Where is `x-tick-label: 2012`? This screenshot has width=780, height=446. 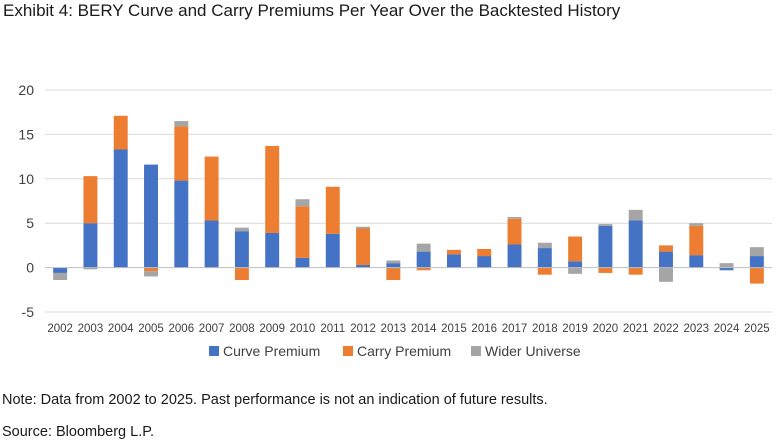 x-tick-label: 2012 is located at coordinates (363, 329).